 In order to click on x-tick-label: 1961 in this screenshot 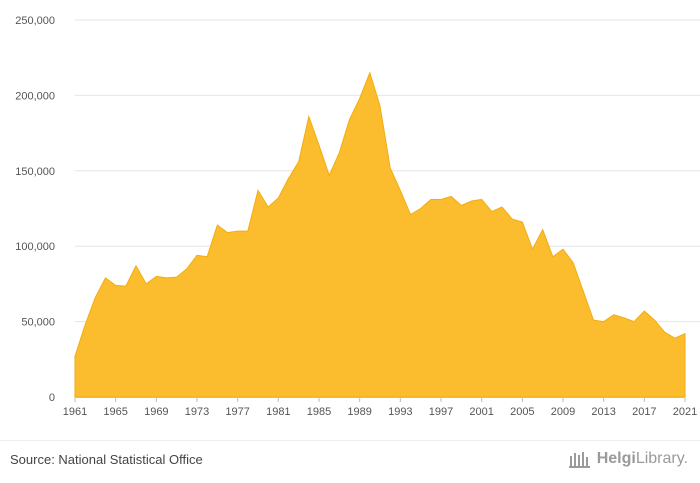, I will do `click(75, 412)`.